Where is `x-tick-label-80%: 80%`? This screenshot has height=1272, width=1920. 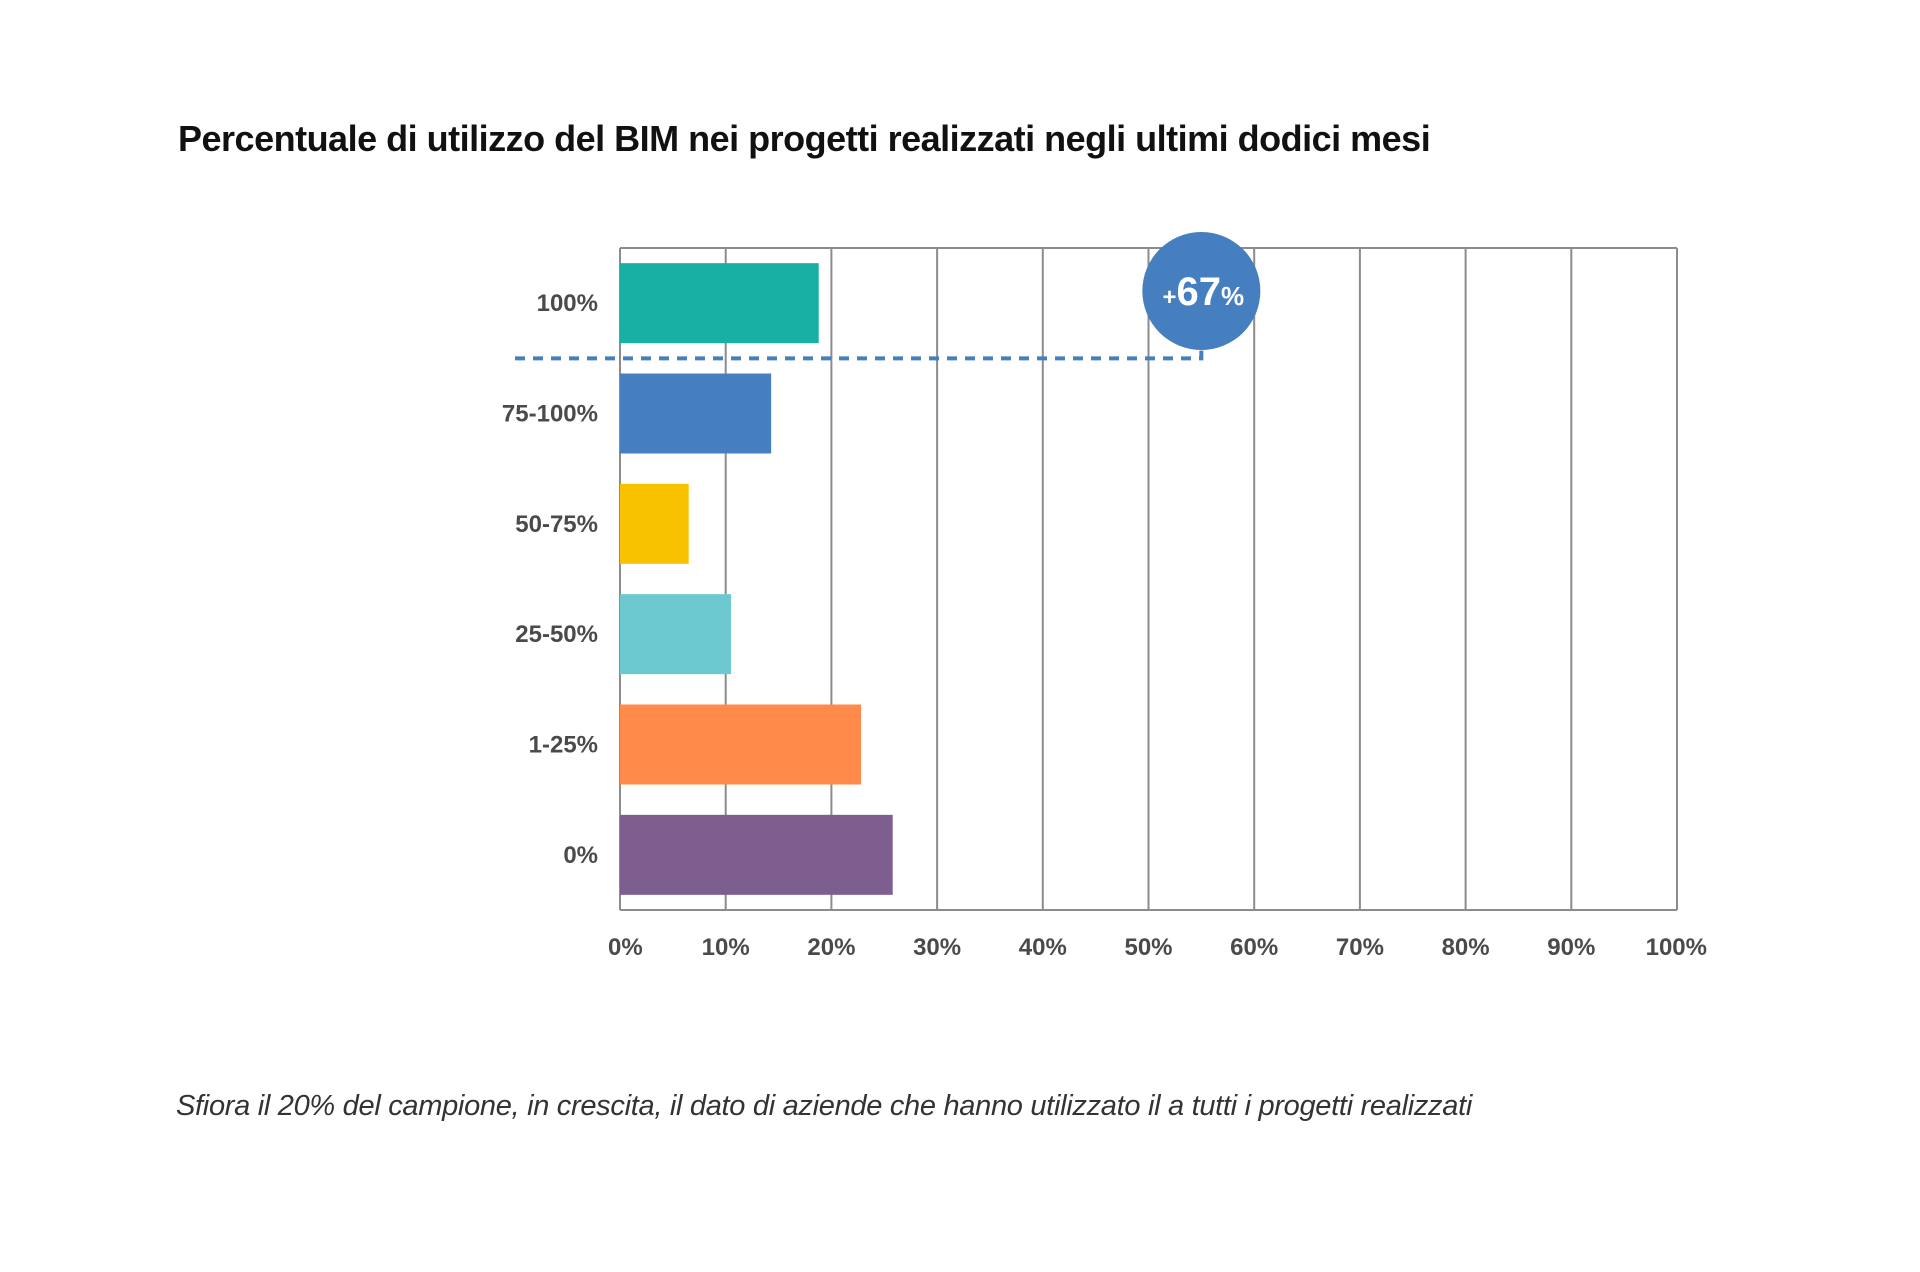 x-tick-label-80%: 80% is located at coordinates (1466, 947).